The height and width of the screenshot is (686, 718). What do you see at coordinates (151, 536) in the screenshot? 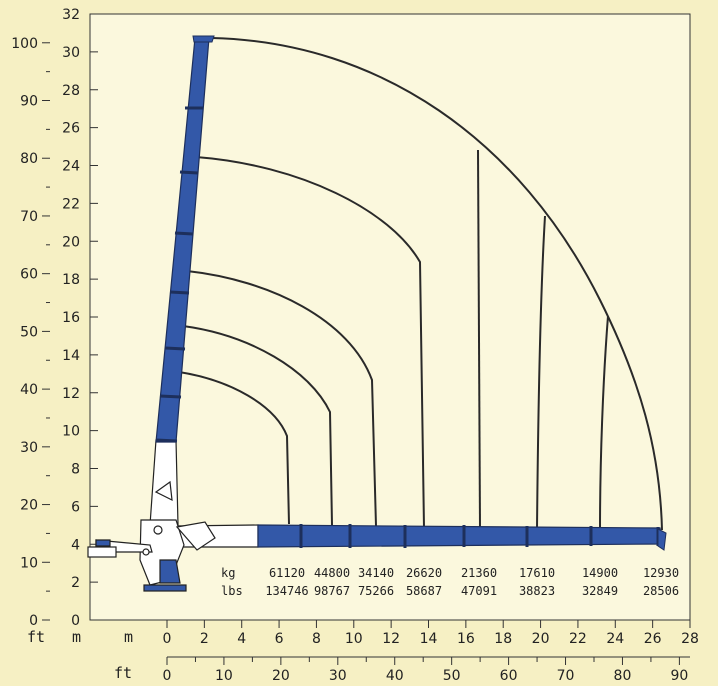
I see `crane-base` at bounding box center [151, 536].